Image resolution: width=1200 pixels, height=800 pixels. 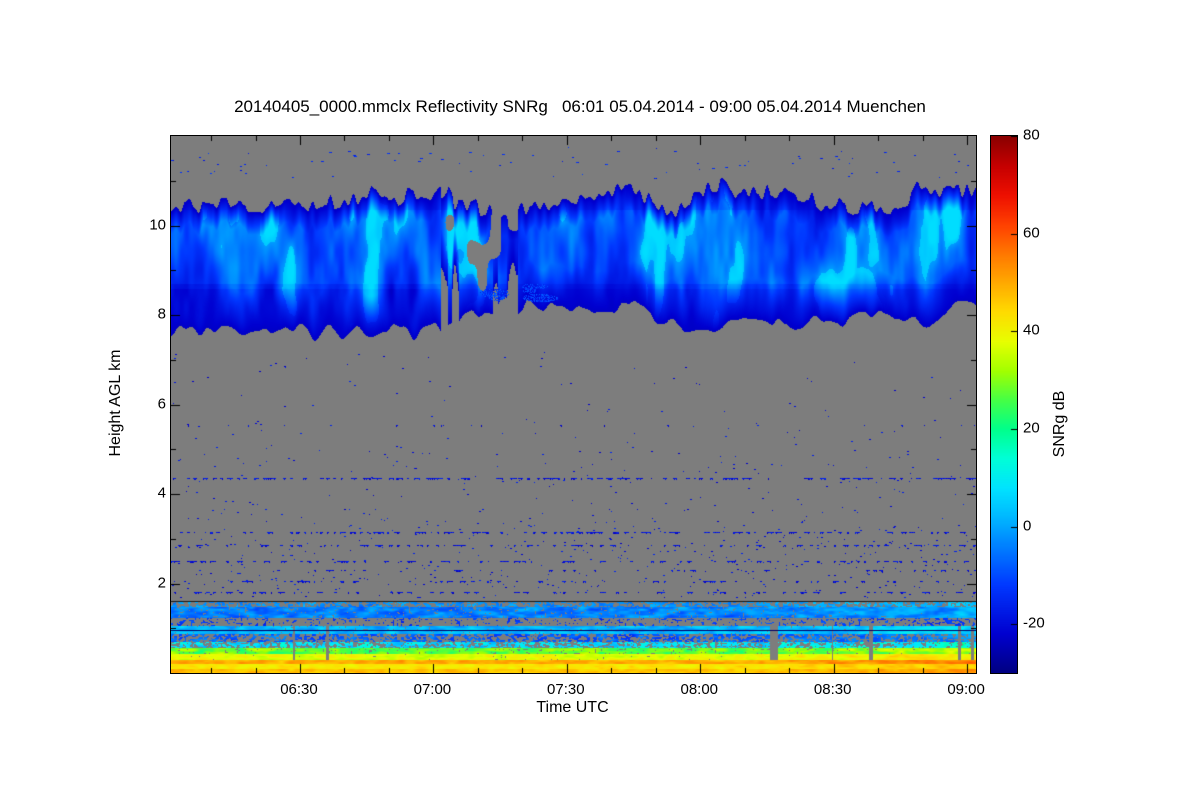 I want to click on y-tick-label: 2, so click(x=161, y=582).